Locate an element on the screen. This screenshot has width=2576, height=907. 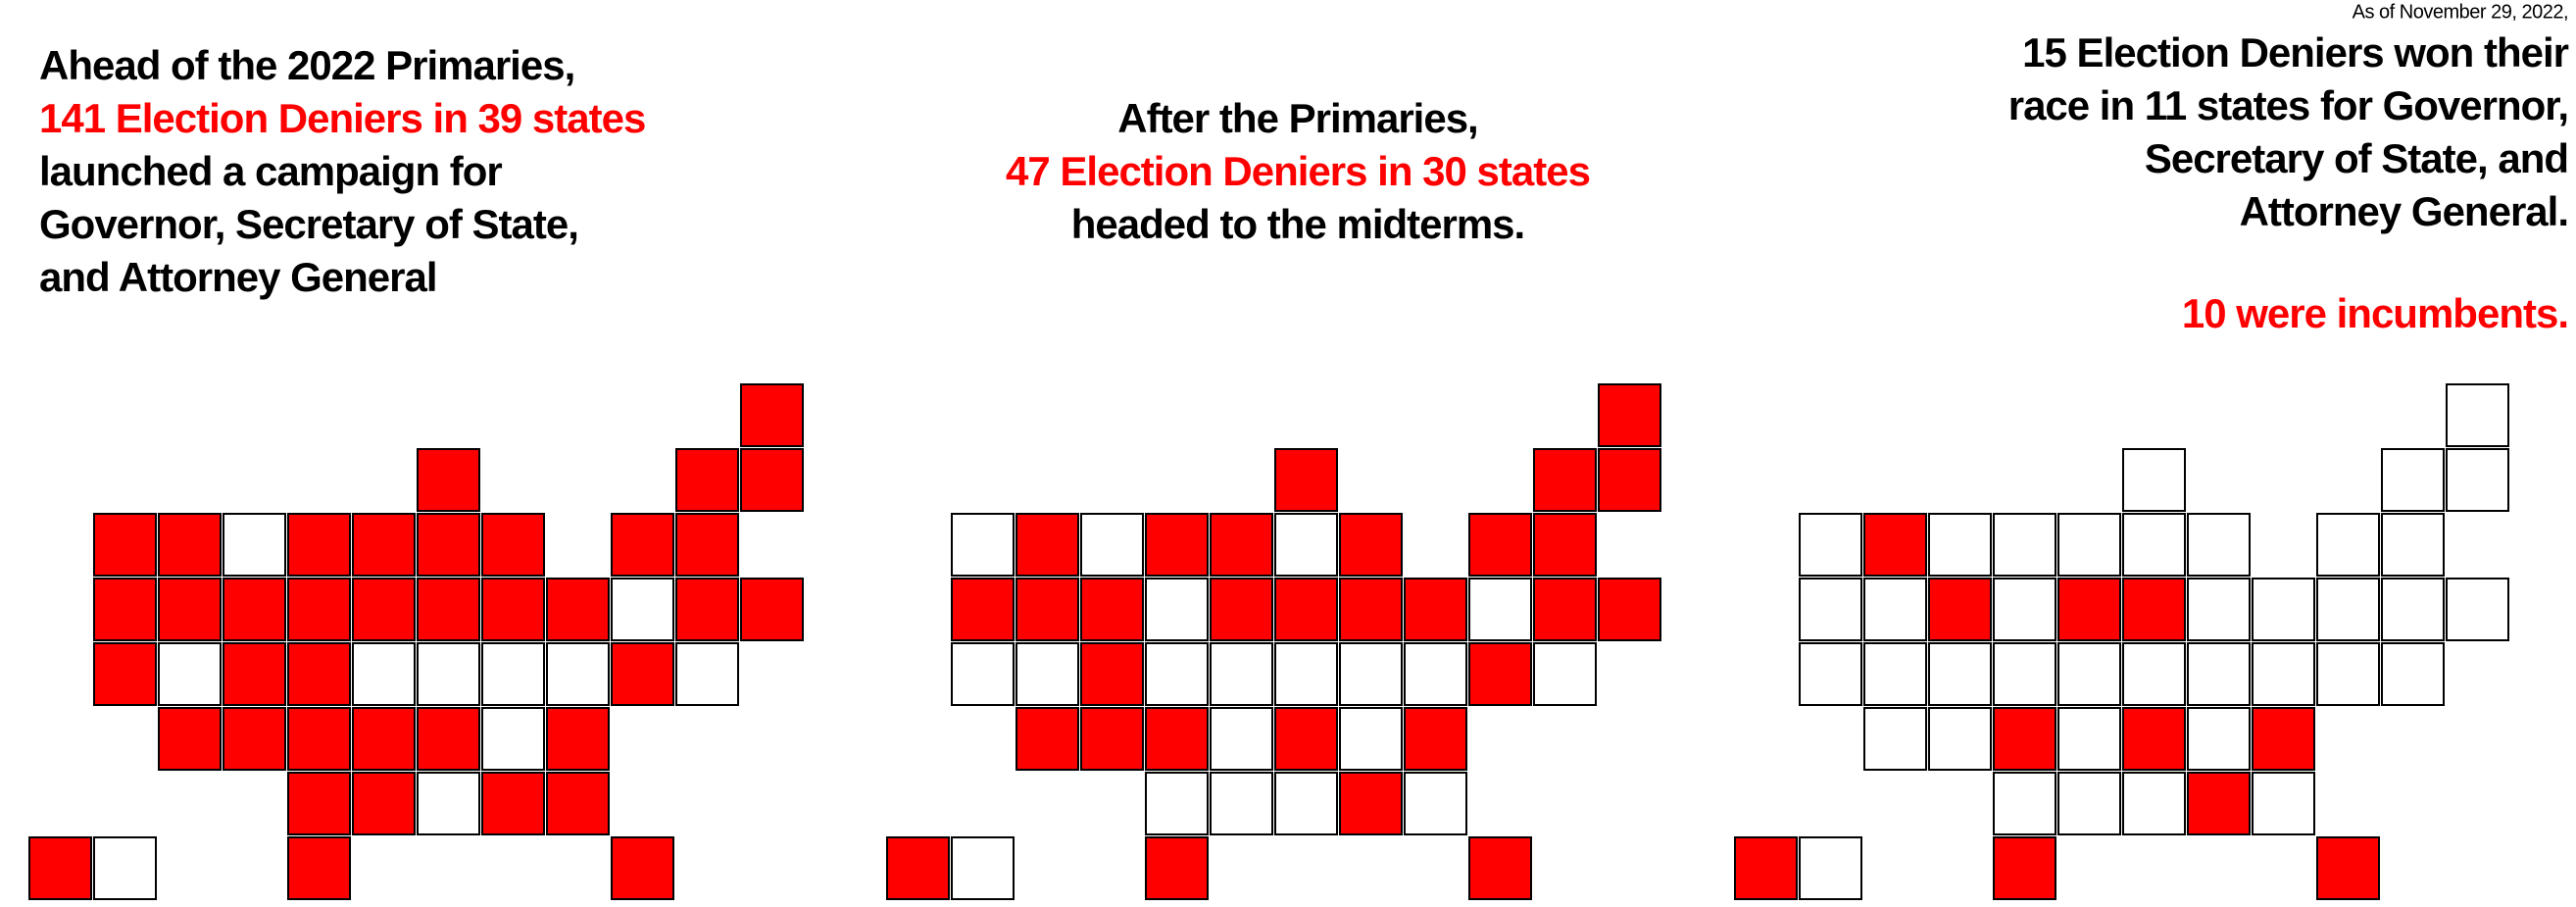
heading-line: 141 Election Deniers in 39 states is located at coordinates (342, 118).